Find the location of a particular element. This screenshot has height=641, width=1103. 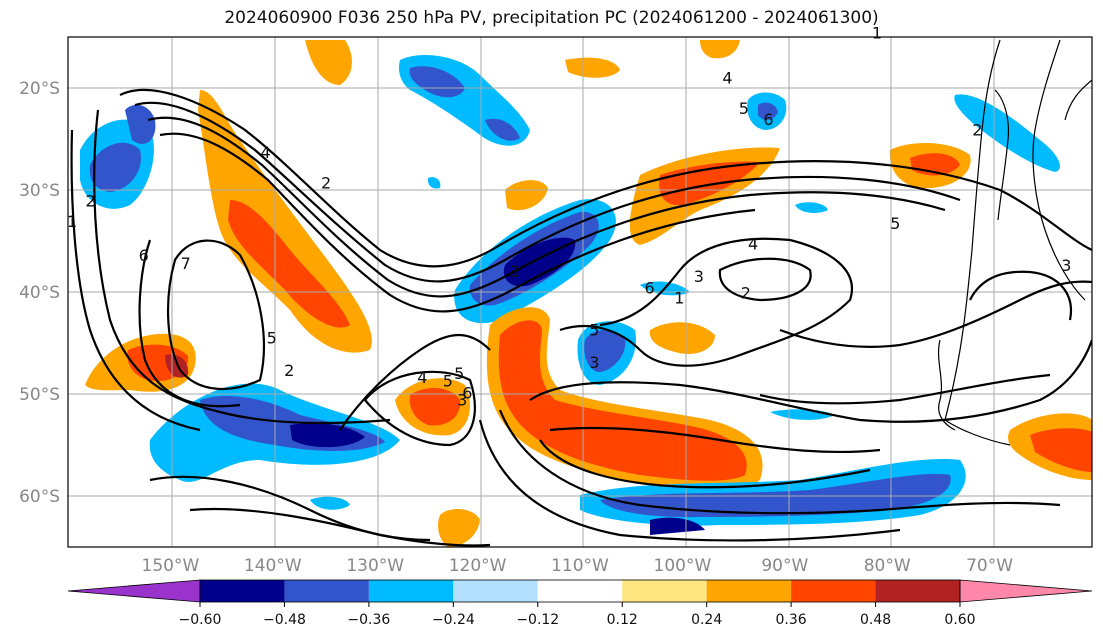

colorbar-tick-label: 0.48 is located at coordinates (875, 620).